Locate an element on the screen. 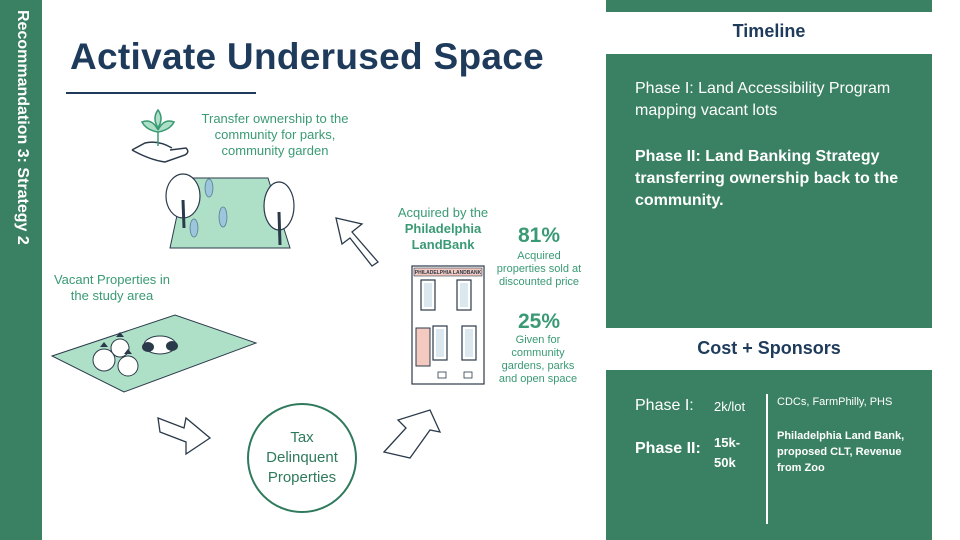  tax-delinquent-circle: Tax Delinquent Properties is located at coordinates (302, 458).